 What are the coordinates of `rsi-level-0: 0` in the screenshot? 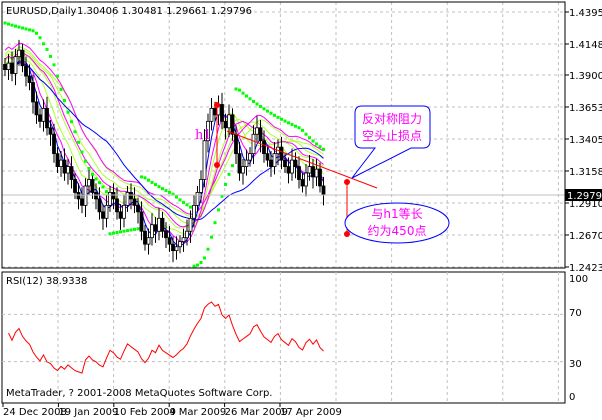 It's located at (572, 397).